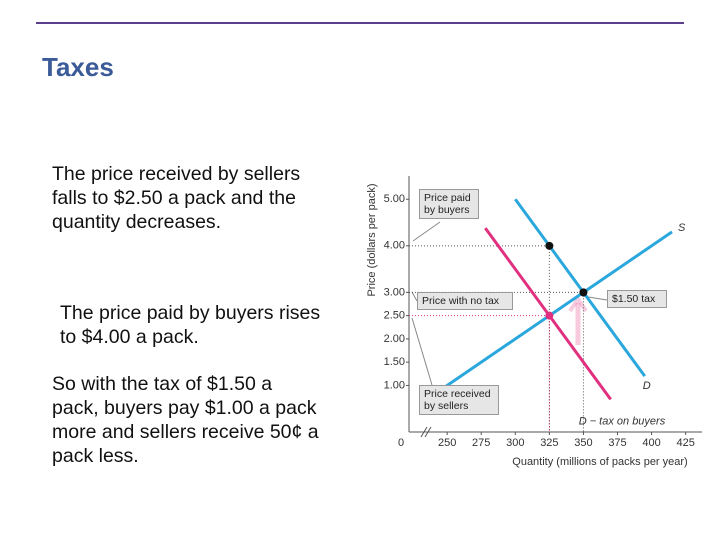 The width and height of the screenshot is (720, 540). What do you see at coordinates (651, 443) in the screenshot?
I see `x-tick-label: 400` at bounding box center [651, 443].